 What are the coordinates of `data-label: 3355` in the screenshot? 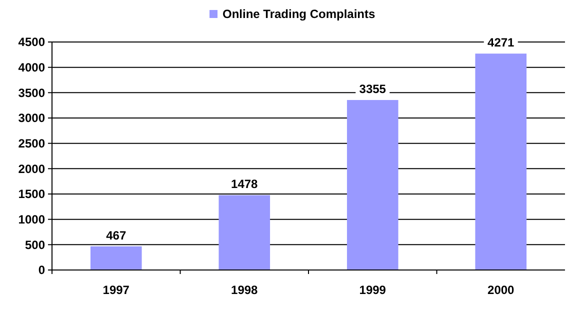 It's located at (372, 89).